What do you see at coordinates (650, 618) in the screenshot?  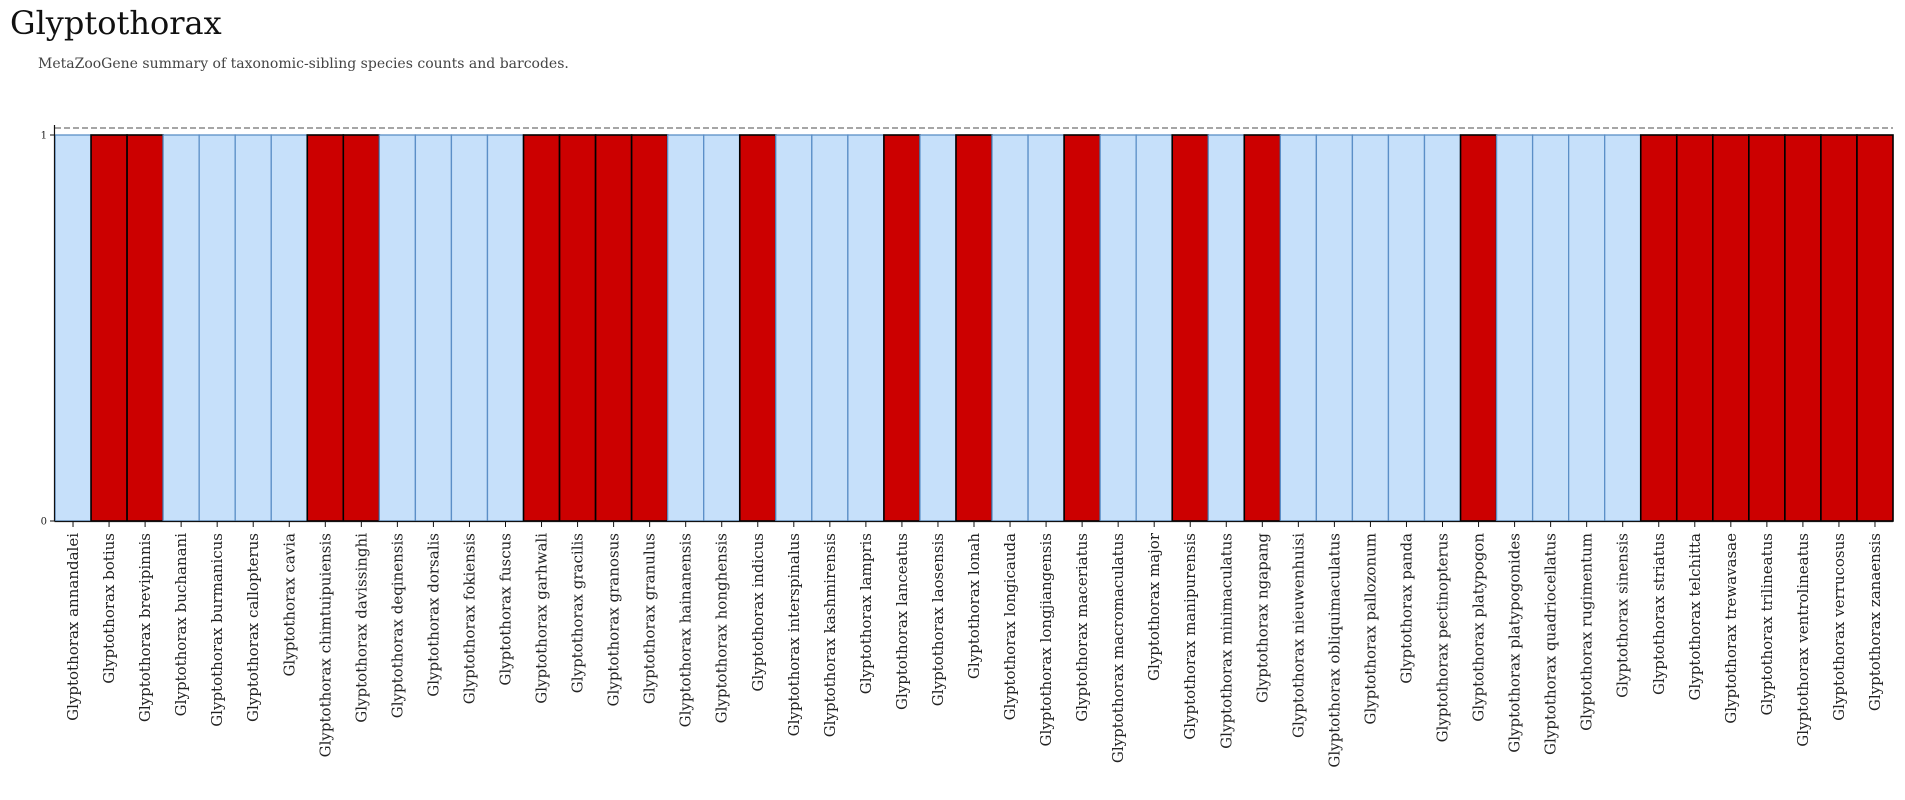 I see `x-tick-label-17: Glyptothorax granulus` at bounding box center [650, 618].